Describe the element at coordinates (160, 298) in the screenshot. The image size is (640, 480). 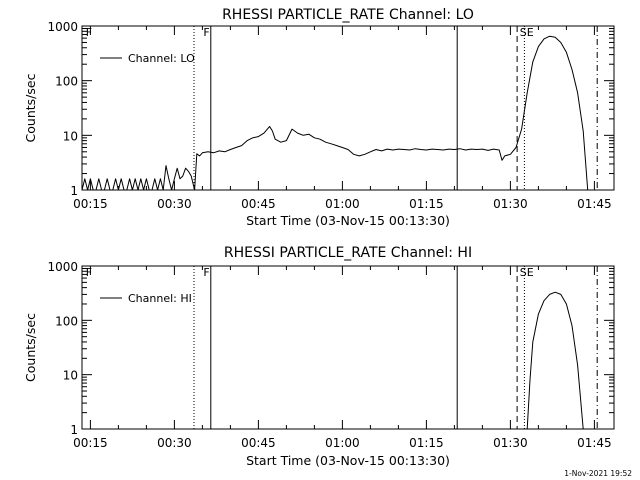
I see `legend-label: Channel: HI` at that location.